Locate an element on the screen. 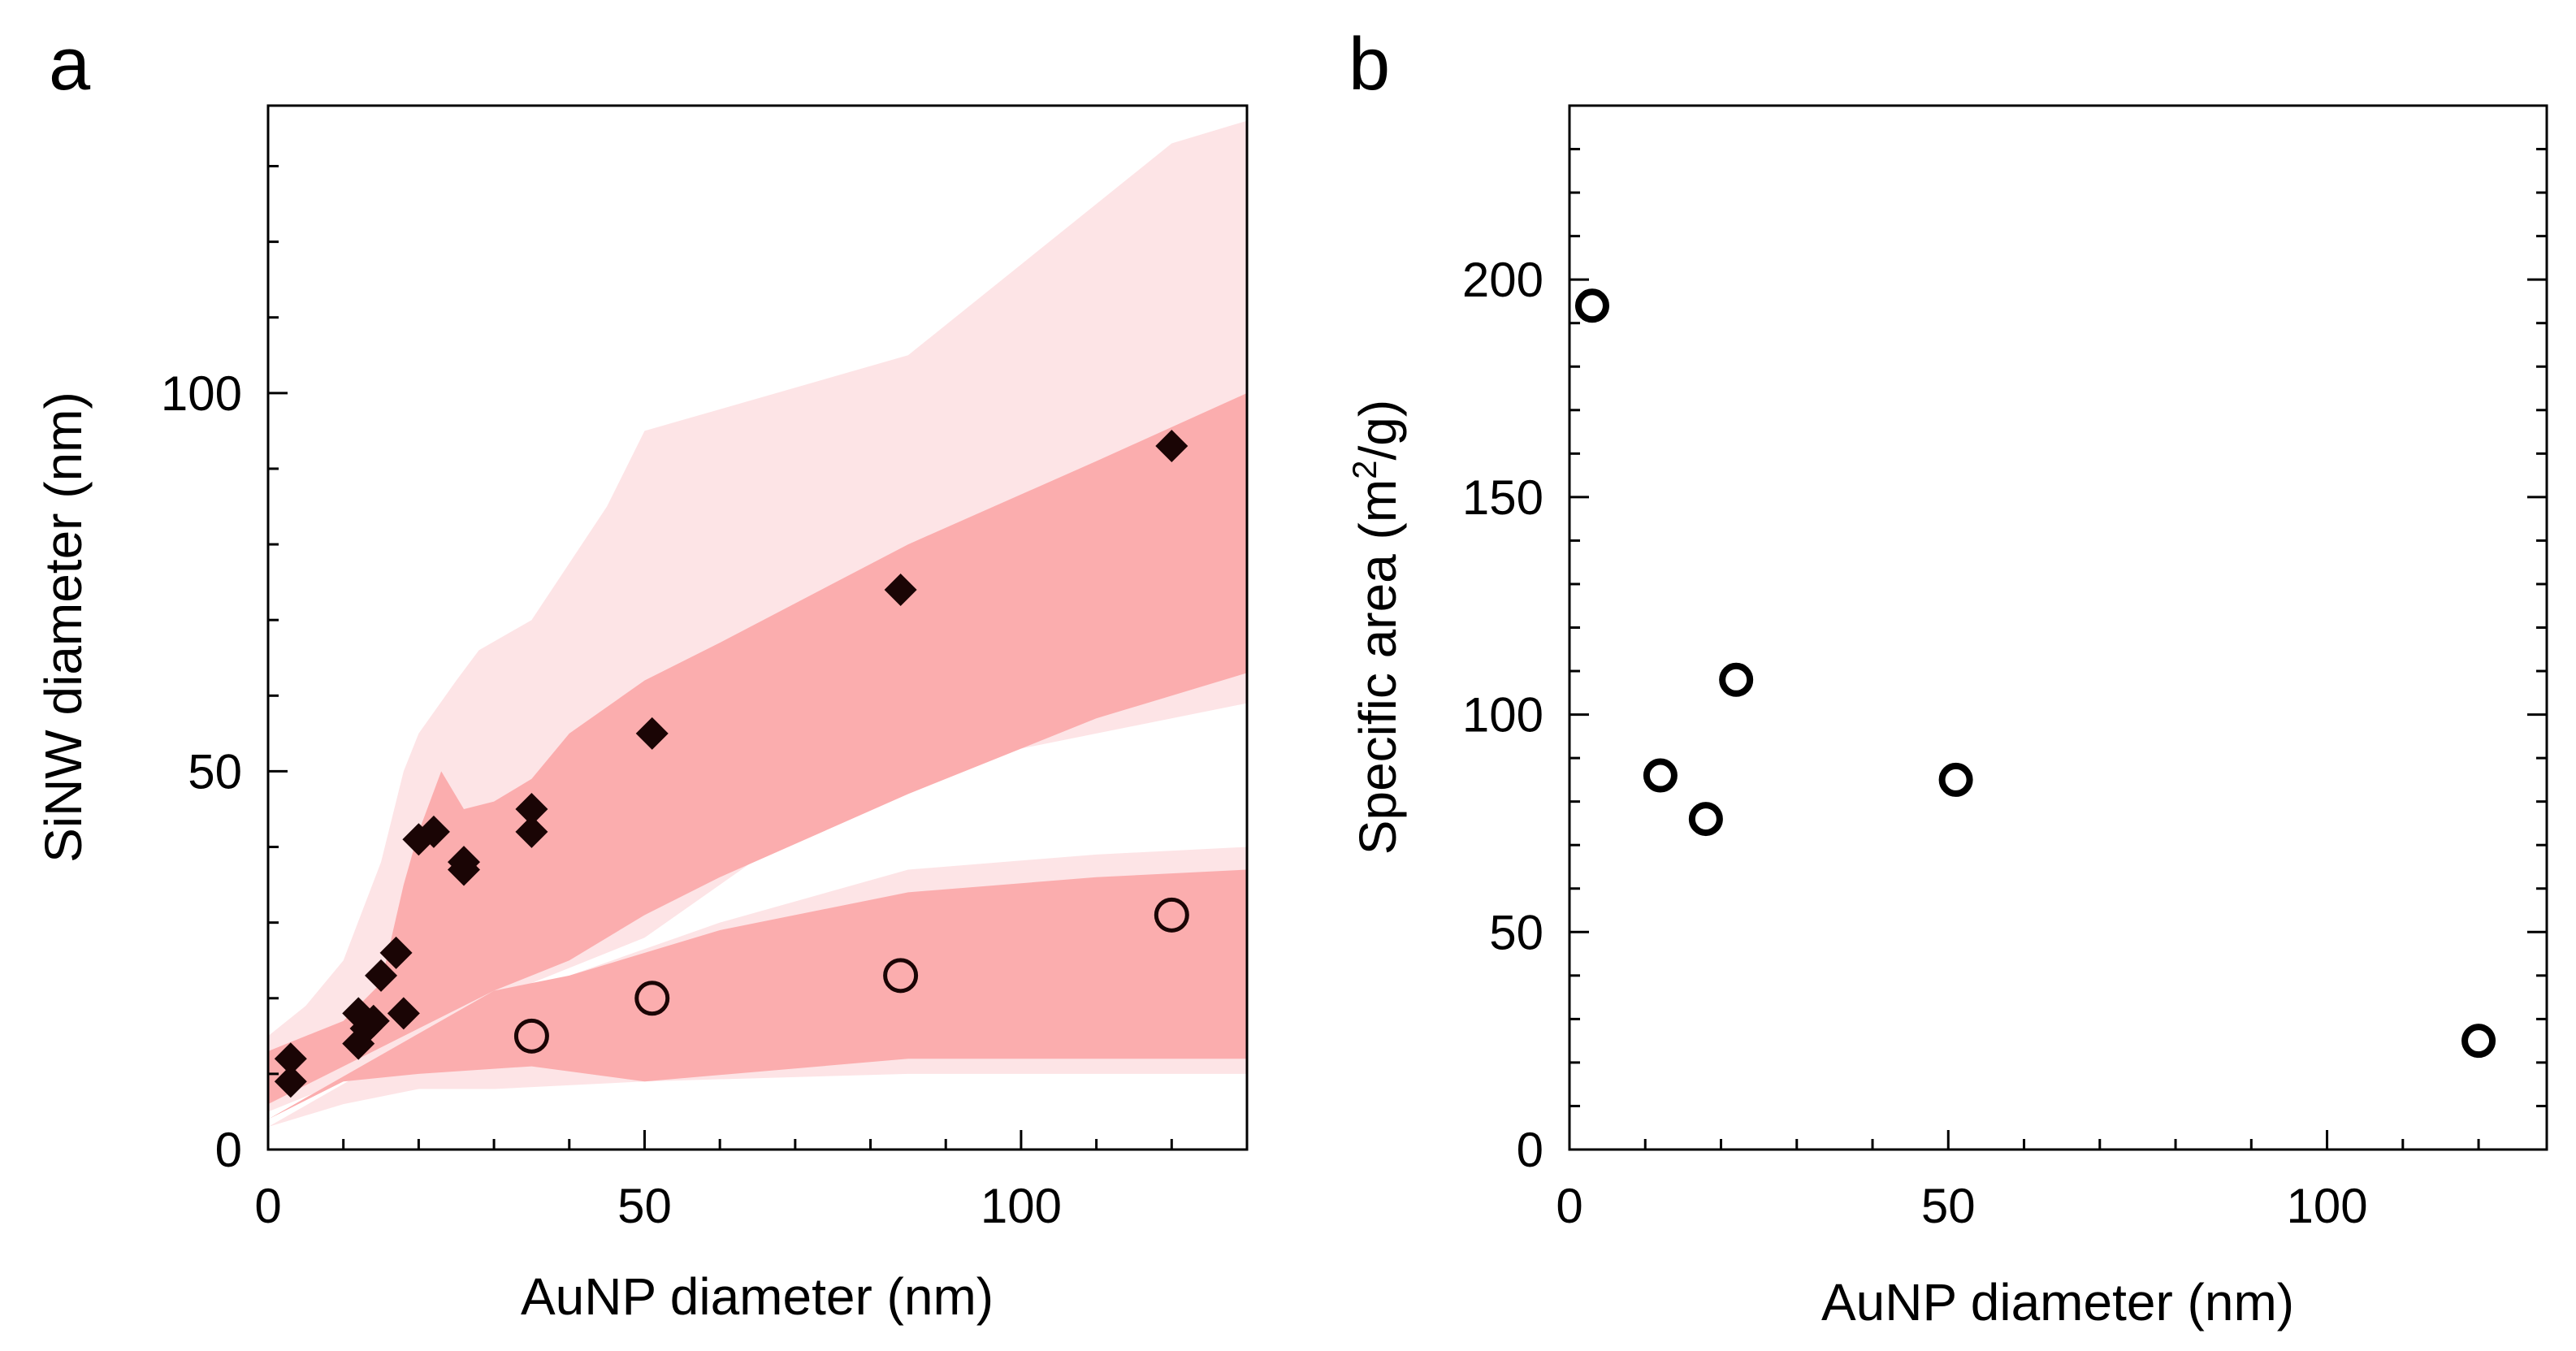 Image resolution: width=2576 pixels, height=1351 pixels. panel-a-label: a is located at coordinates (70, 64).